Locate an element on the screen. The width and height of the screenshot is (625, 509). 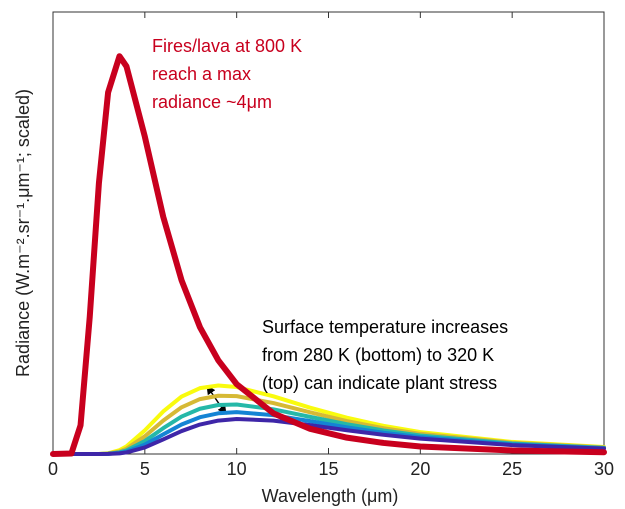
annotation: (top) can indicate plant stress is located at coordinates (379, 383).